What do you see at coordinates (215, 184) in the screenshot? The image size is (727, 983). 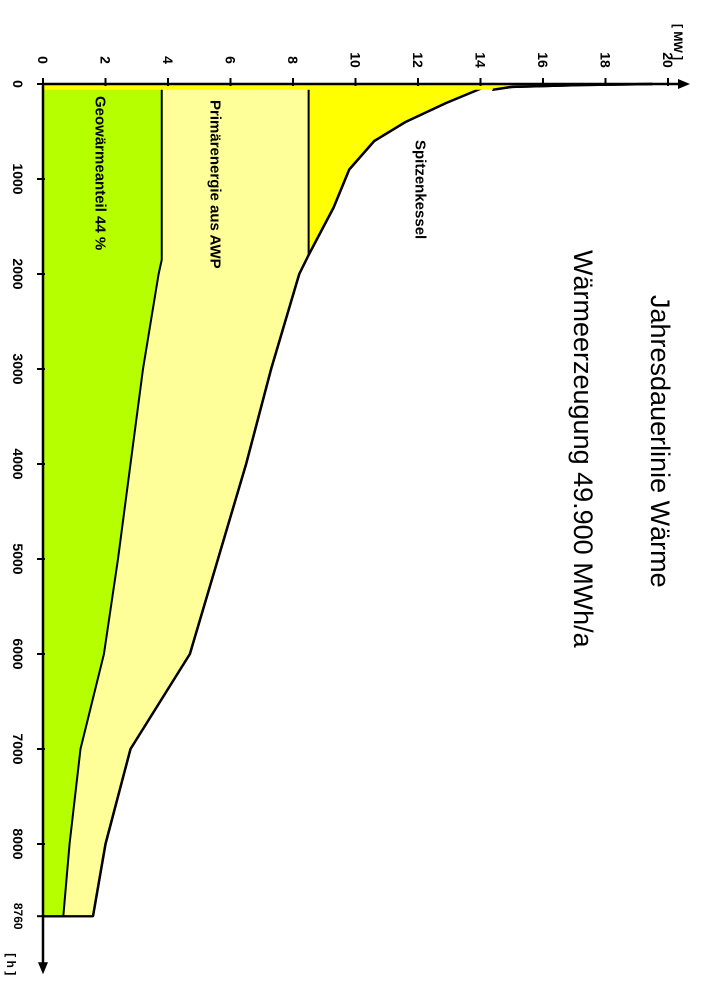 I see `label-primaerenergie: Primärenergie aus AWP` at bounding box center [215, 184].